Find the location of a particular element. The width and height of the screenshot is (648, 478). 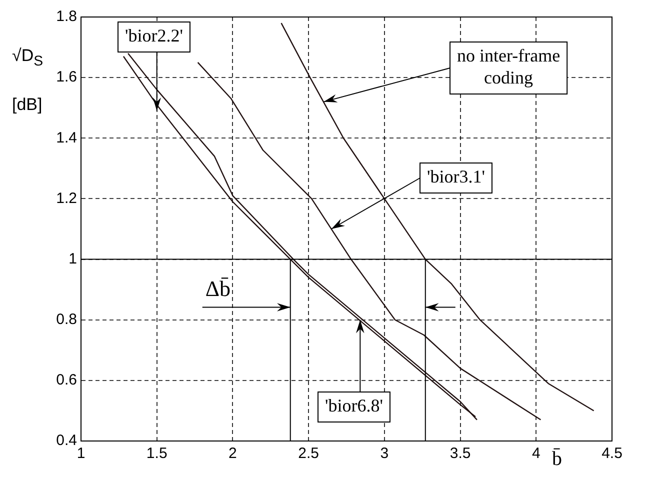

annotation: 'bior3.1' is located at coordinates (456, 176).